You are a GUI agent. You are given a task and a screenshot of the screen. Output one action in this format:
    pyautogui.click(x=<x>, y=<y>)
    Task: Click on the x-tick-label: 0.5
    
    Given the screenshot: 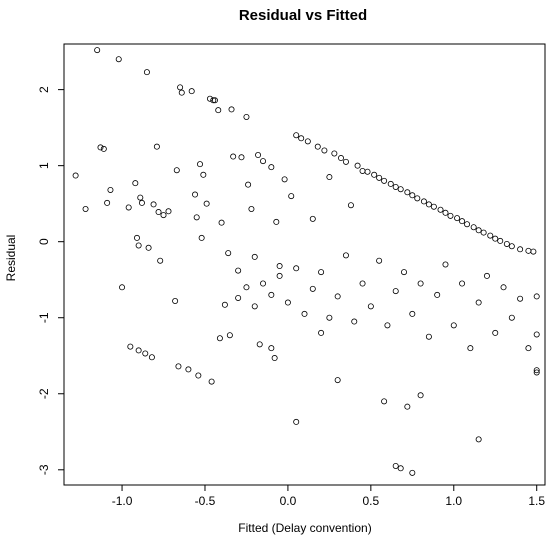 What is the action you would take?
    pyautogui.click(x=371, y=501)
    